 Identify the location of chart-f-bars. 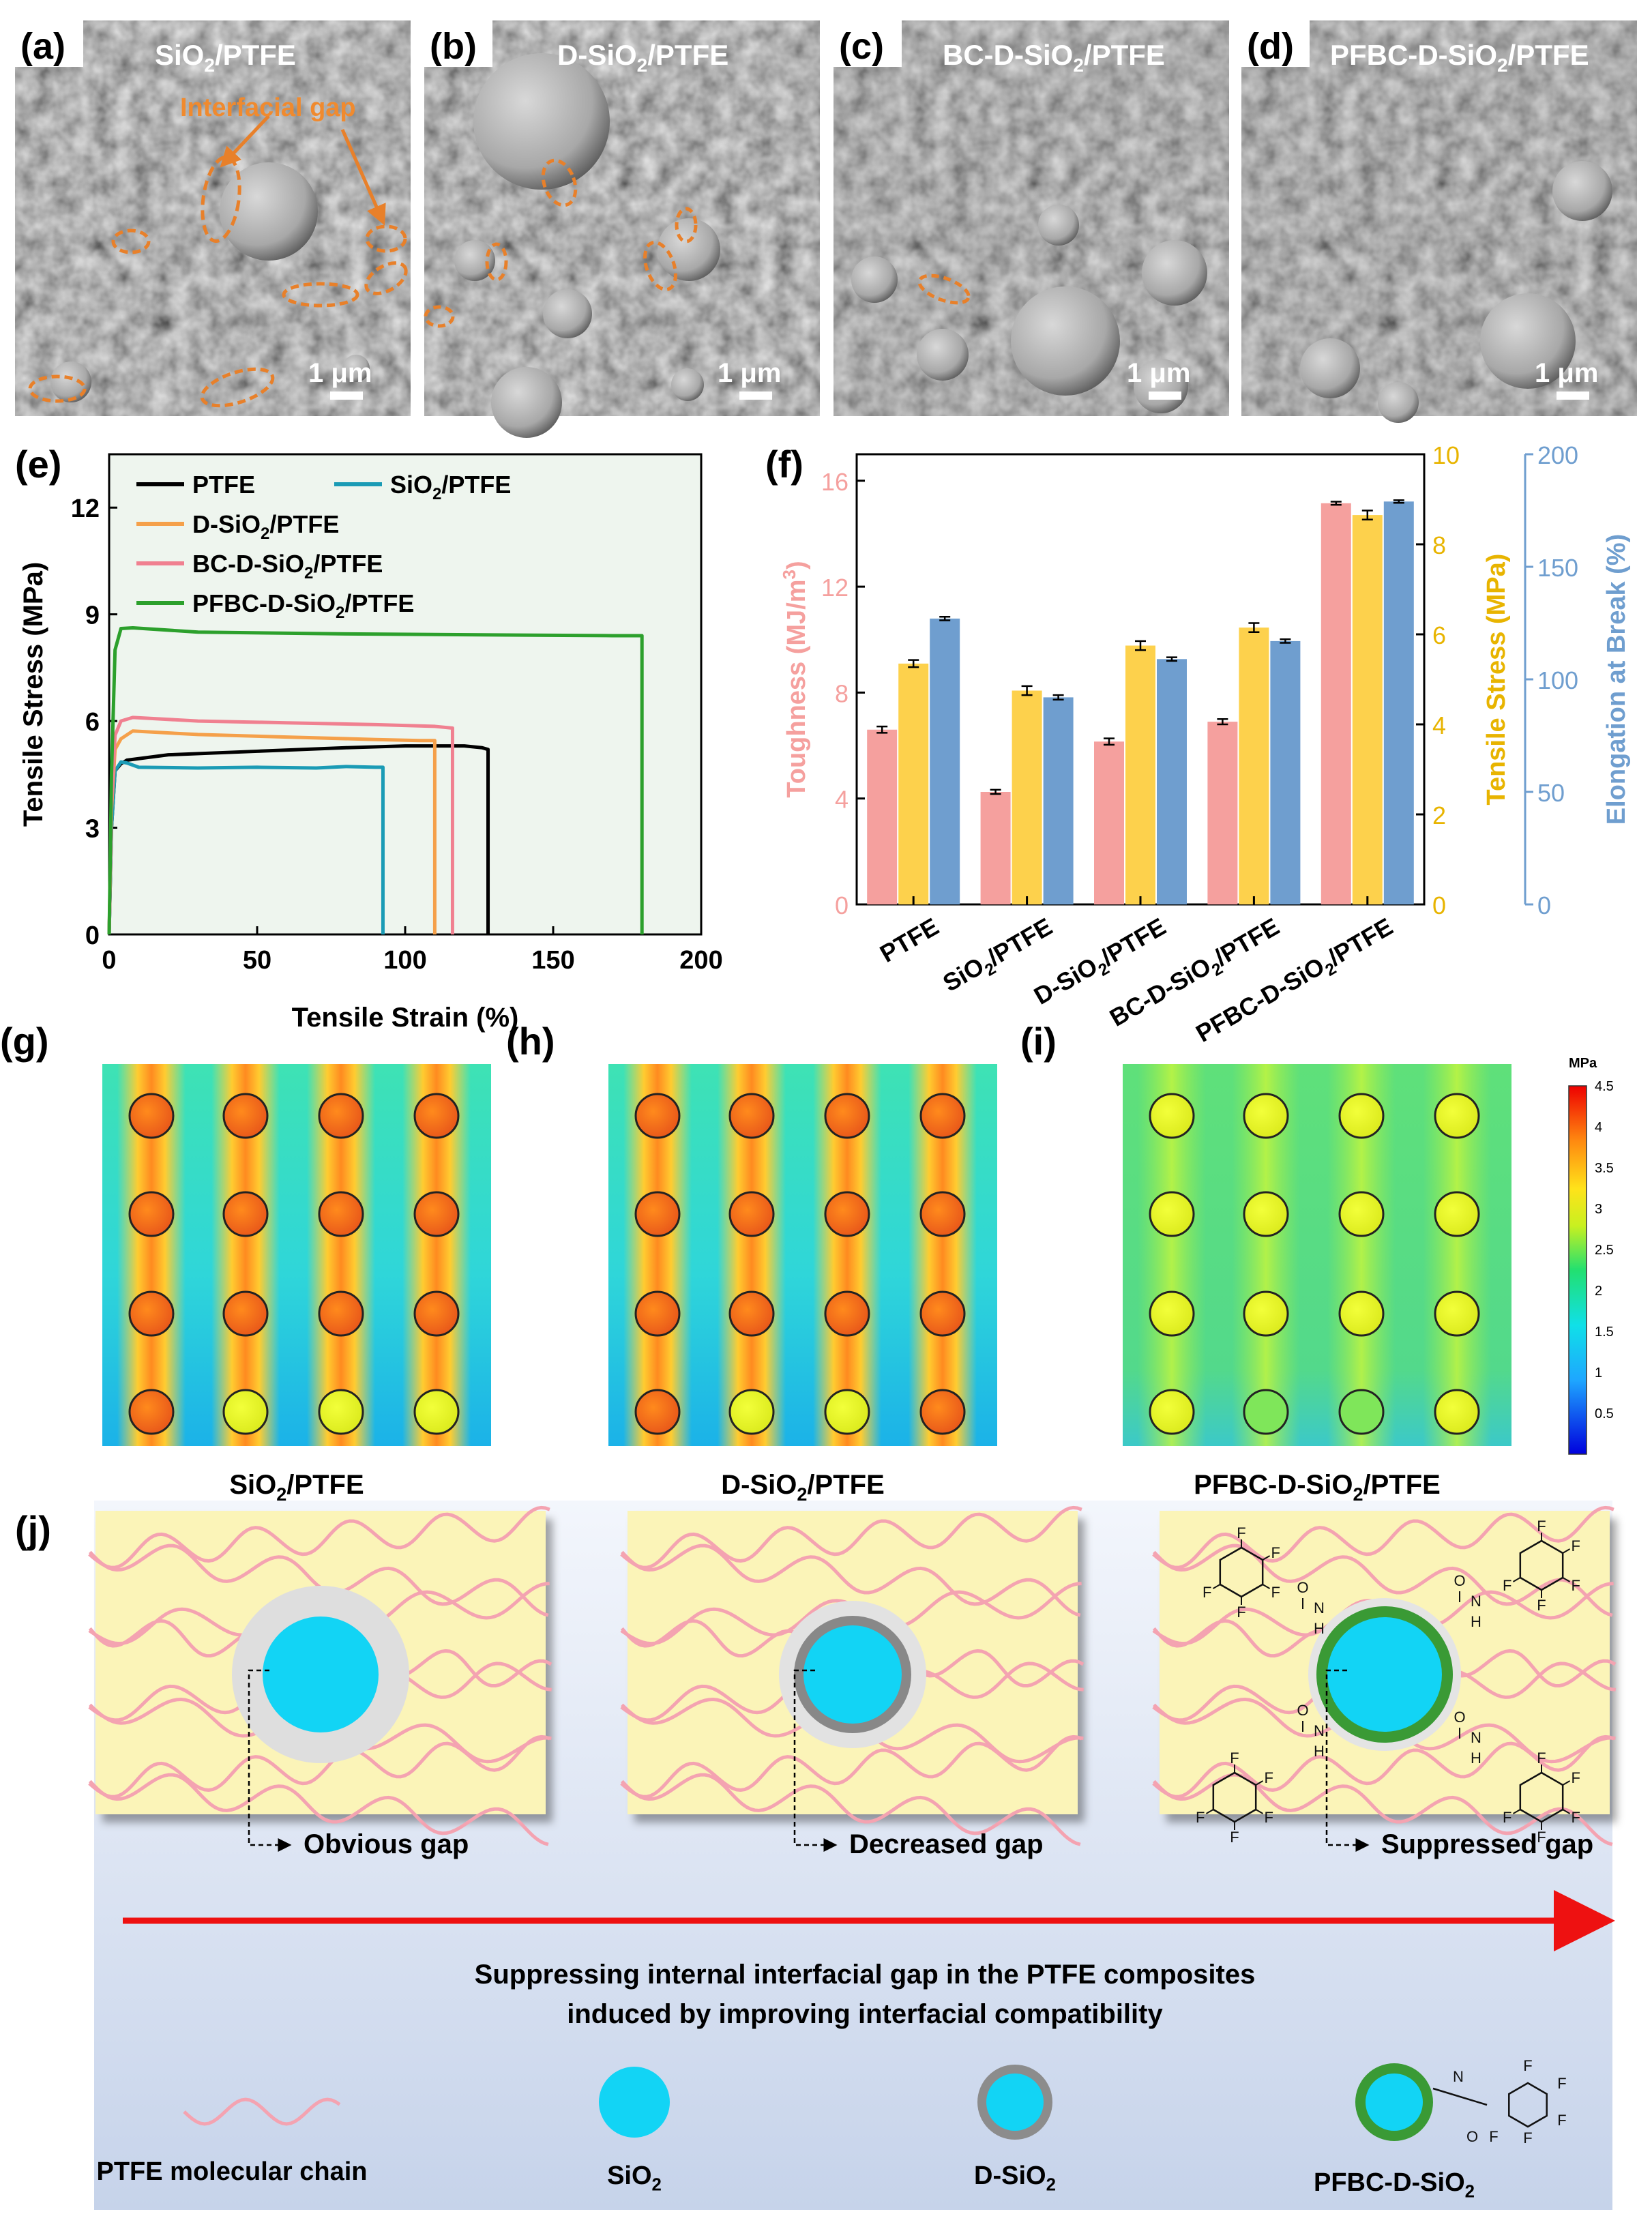
(1141, 702).